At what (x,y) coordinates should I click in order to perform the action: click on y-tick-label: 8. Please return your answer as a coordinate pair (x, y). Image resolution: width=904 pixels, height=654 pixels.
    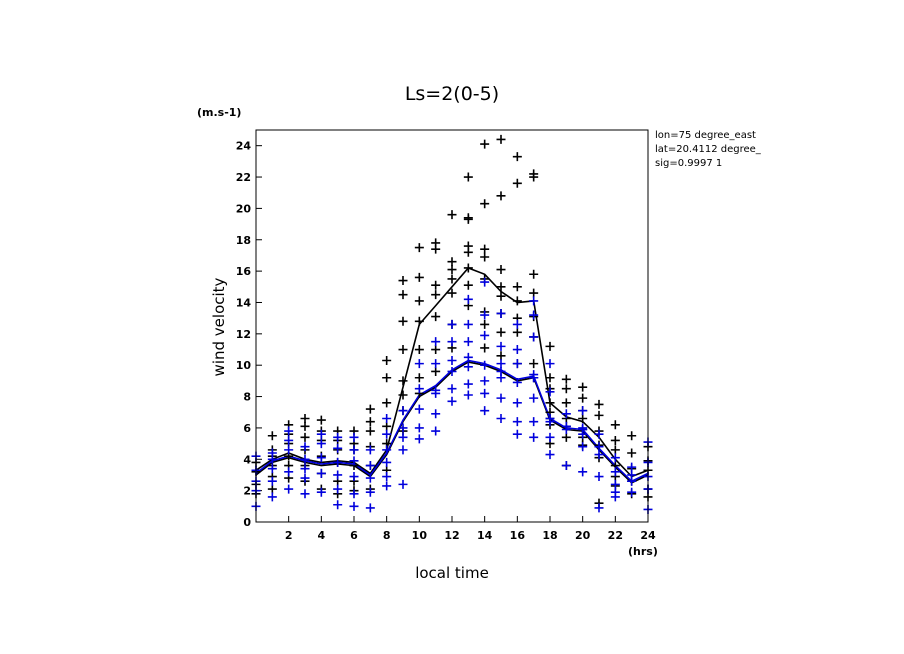
    Looking at the image, I should click on (247, 397).